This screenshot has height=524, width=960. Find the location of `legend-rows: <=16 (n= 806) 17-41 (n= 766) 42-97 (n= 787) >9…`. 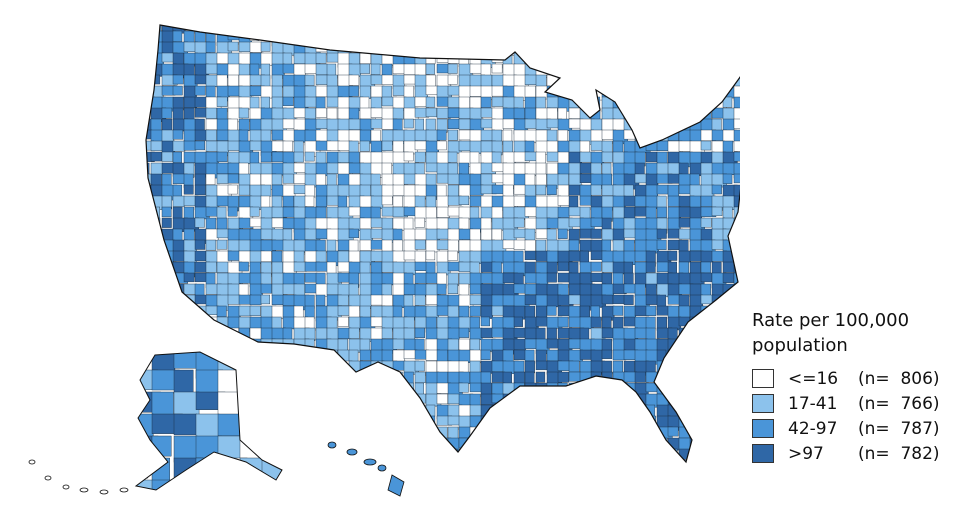

legend-rows: <=16 (n= 806) 17-41 (n= 766) 42-97 (n= 787) >9… is located at coordinates (852, 416).